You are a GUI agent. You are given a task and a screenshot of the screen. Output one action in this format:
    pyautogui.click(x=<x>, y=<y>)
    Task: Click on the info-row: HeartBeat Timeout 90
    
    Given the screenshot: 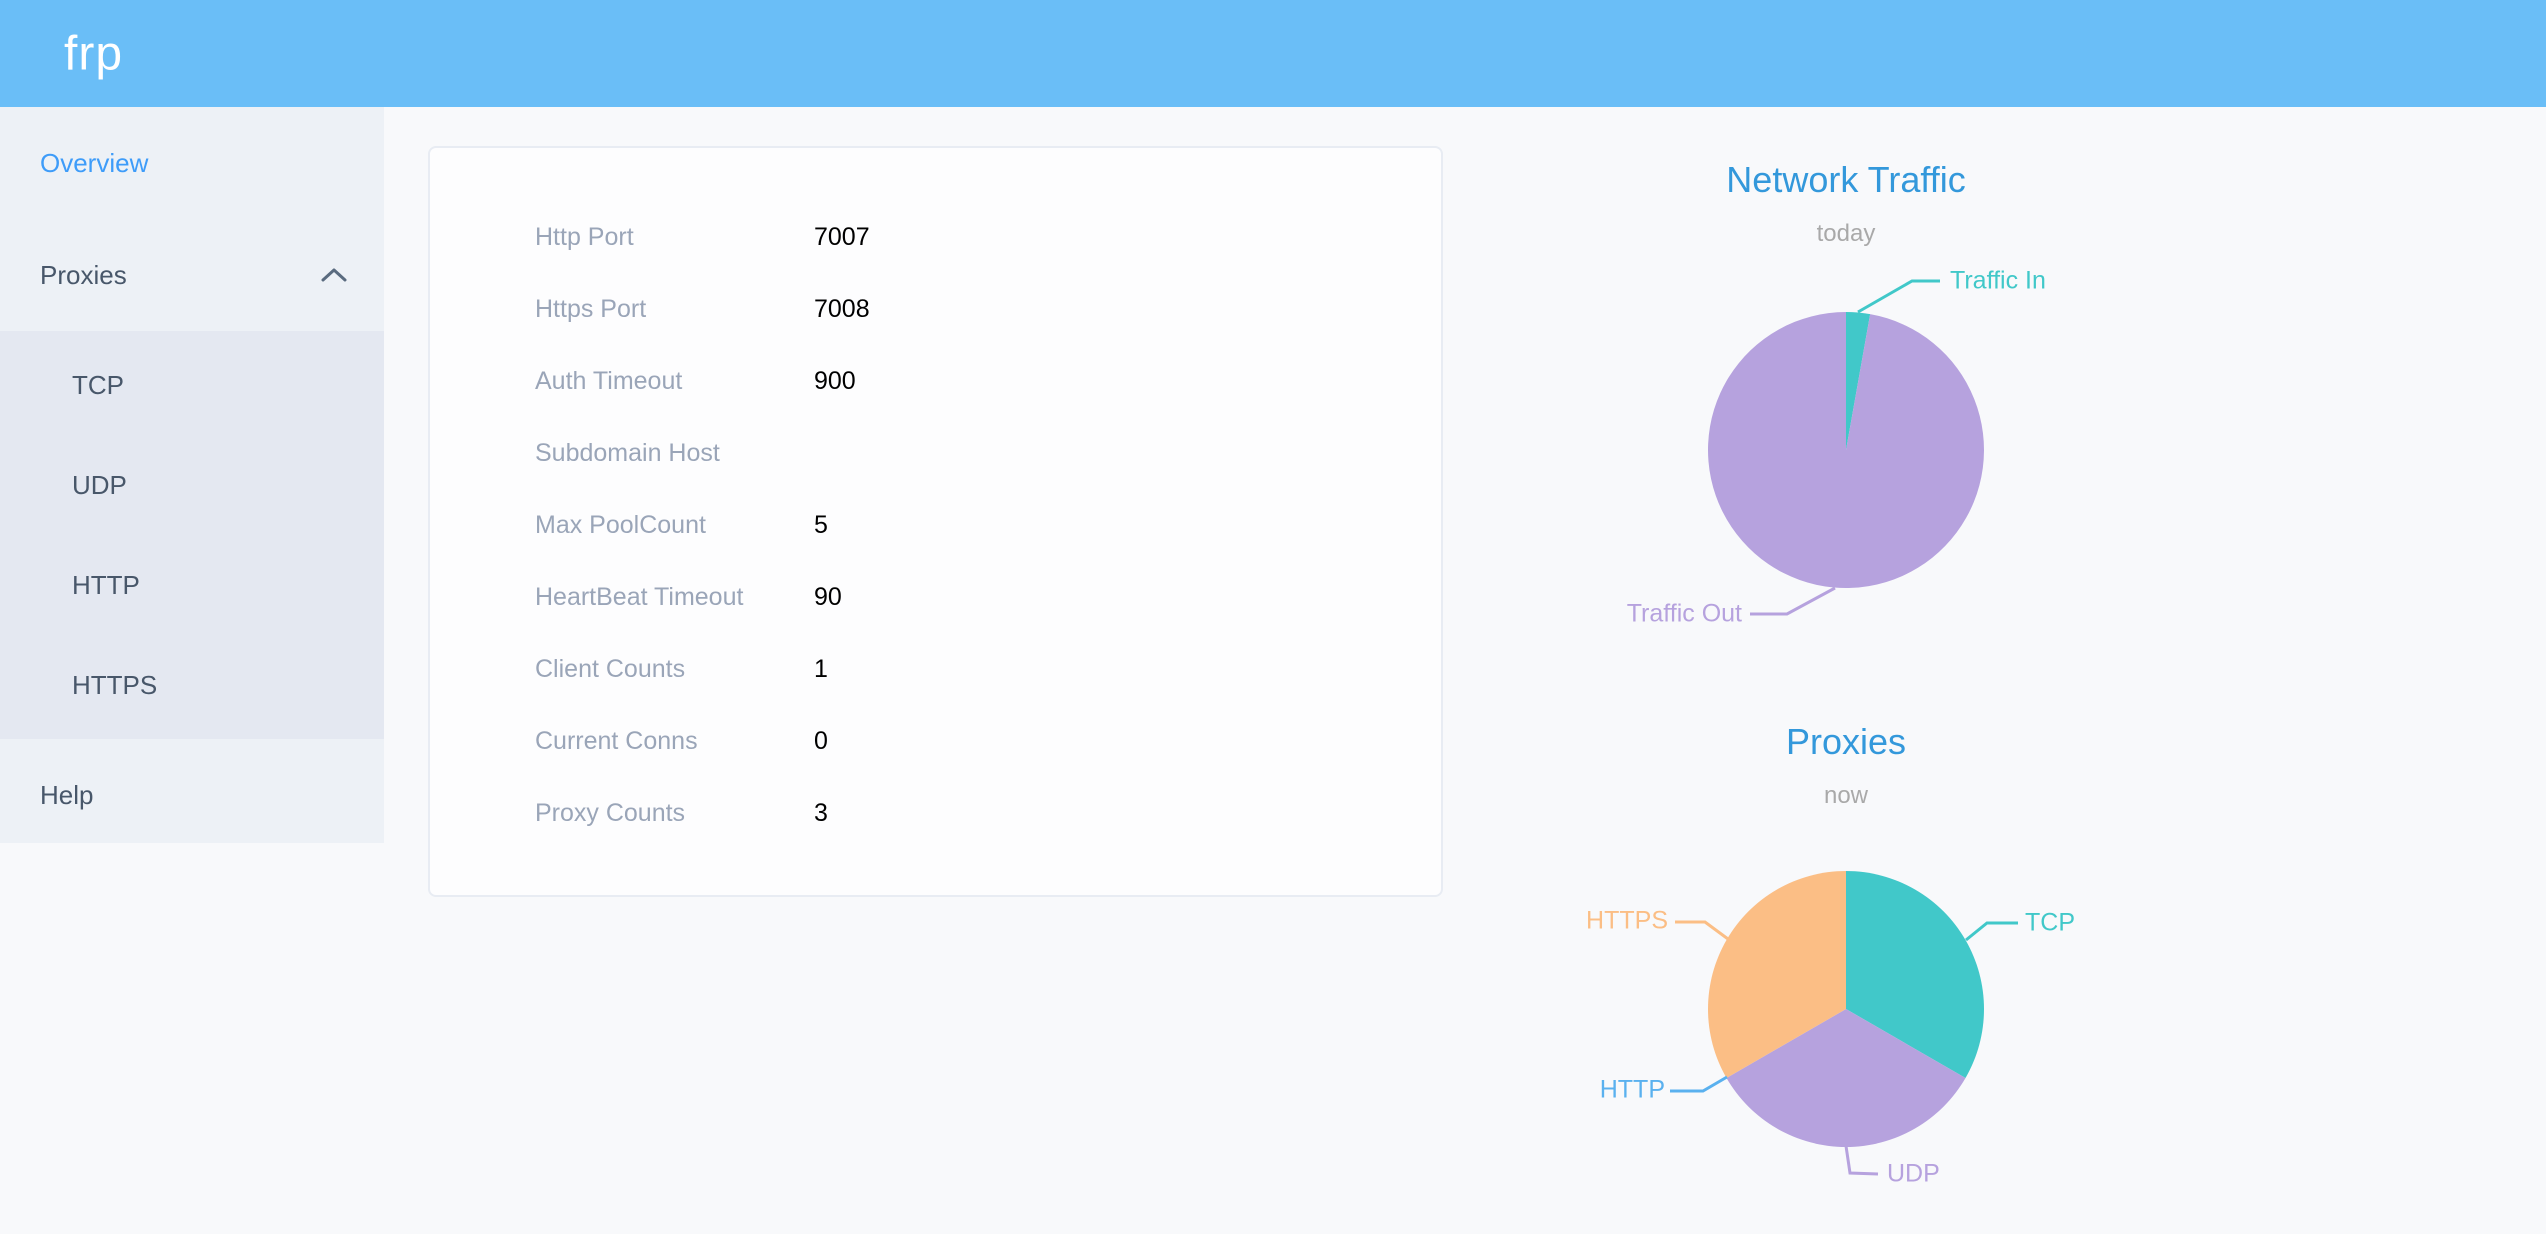 What is the action you would take?
    pyautogui.click(x=935, y=597)
    